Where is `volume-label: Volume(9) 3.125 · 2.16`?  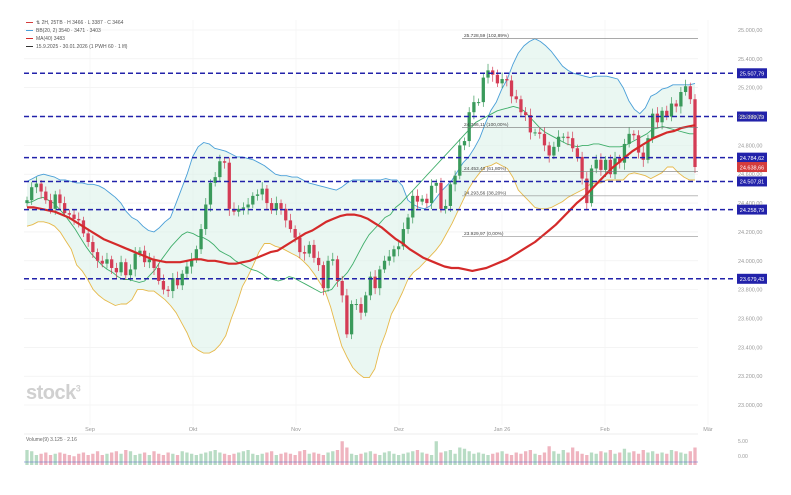 volume-label: Volume(9) 3.125 · 2.16 is located at coordinates (51, 440).